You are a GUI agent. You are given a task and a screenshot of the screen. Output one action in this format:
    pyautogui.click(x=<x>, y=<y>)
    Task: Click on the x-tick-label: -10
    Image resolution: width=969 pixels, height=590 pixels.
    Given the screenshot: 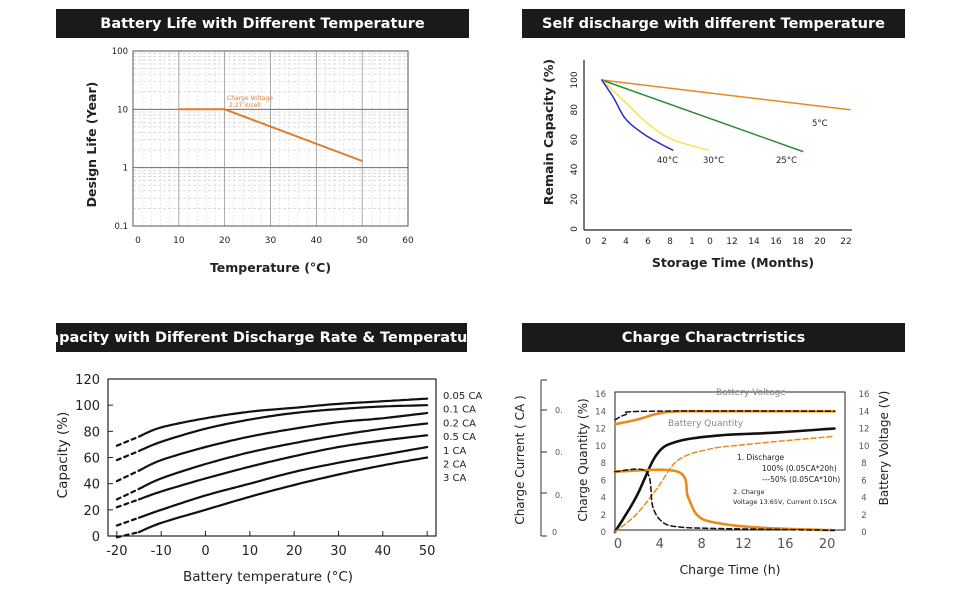 What is the action you would take?
    pyautogui.click(x=161, y=551)
    